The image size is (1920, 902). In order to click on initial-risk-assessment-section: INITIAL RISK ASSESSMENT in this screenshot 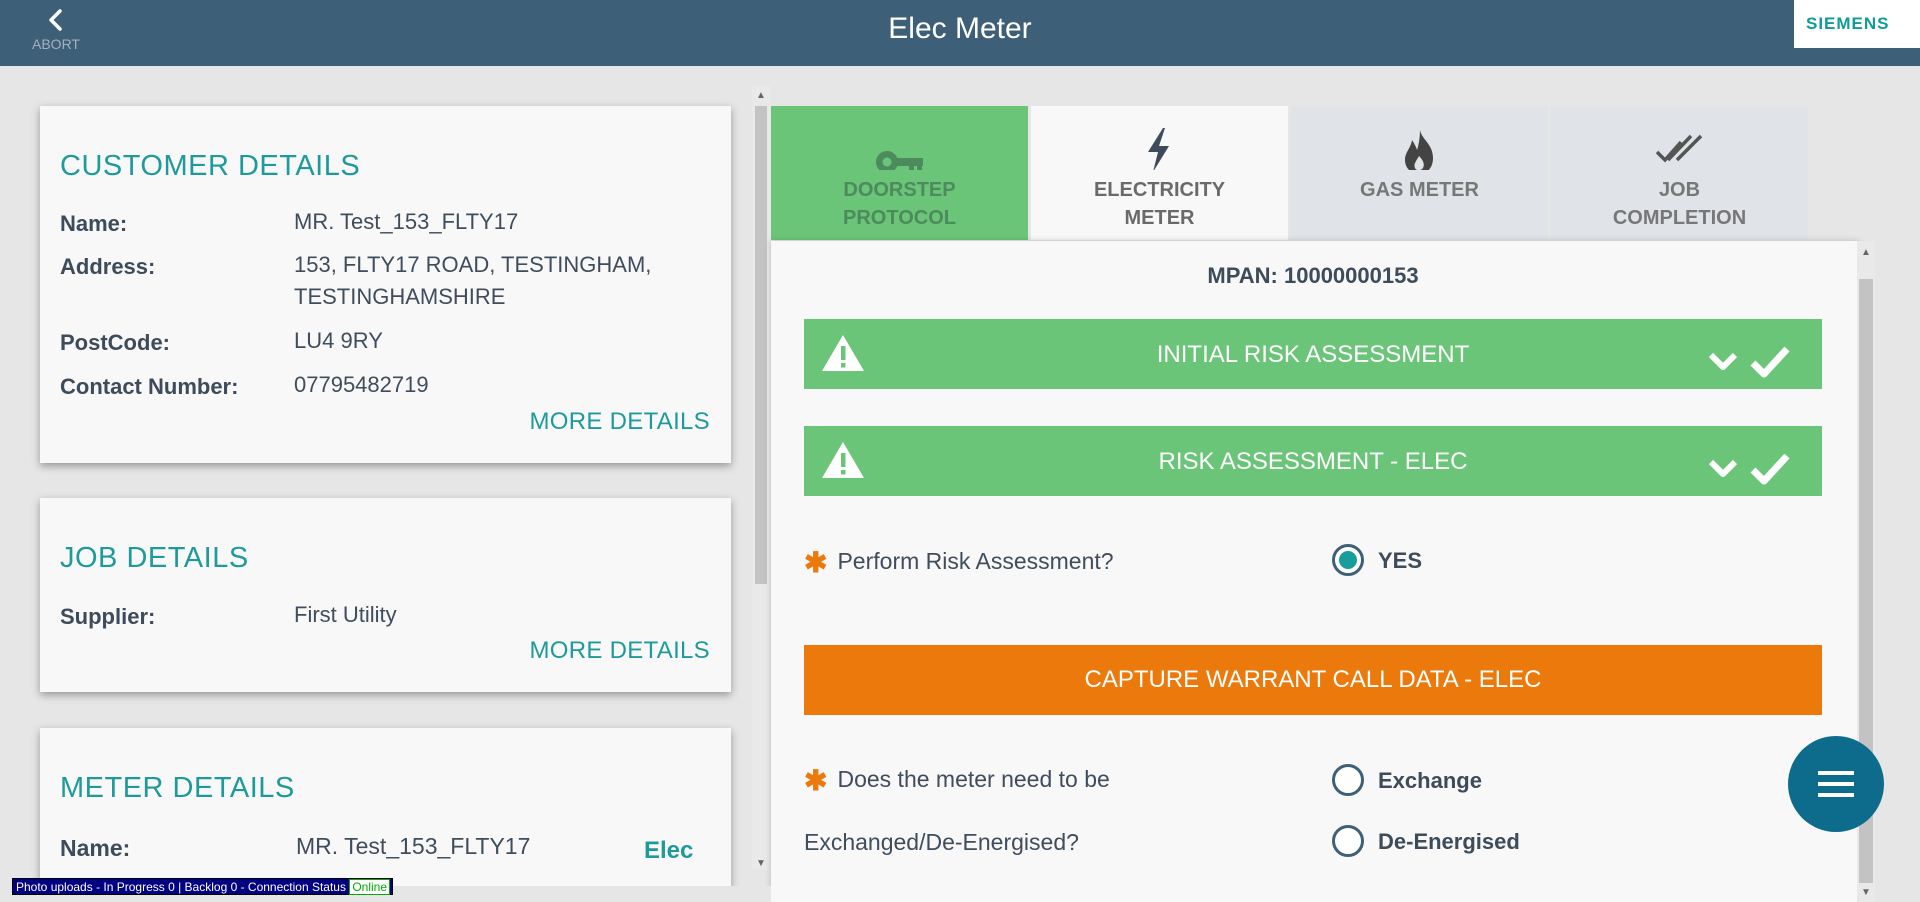, I will do `click(1313, 354)`.